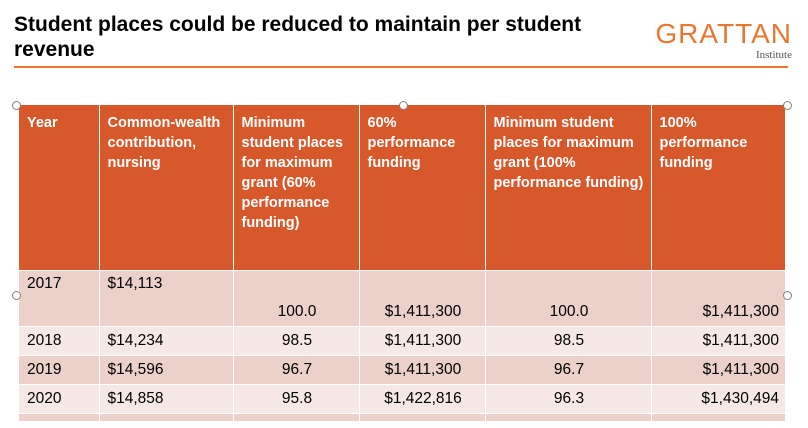 Image resolution: width=808 pixels, height=428 pixels. Describe the element at coordinates (402, 416) in the screenshot. I see `table-row-cut-off` at that location.